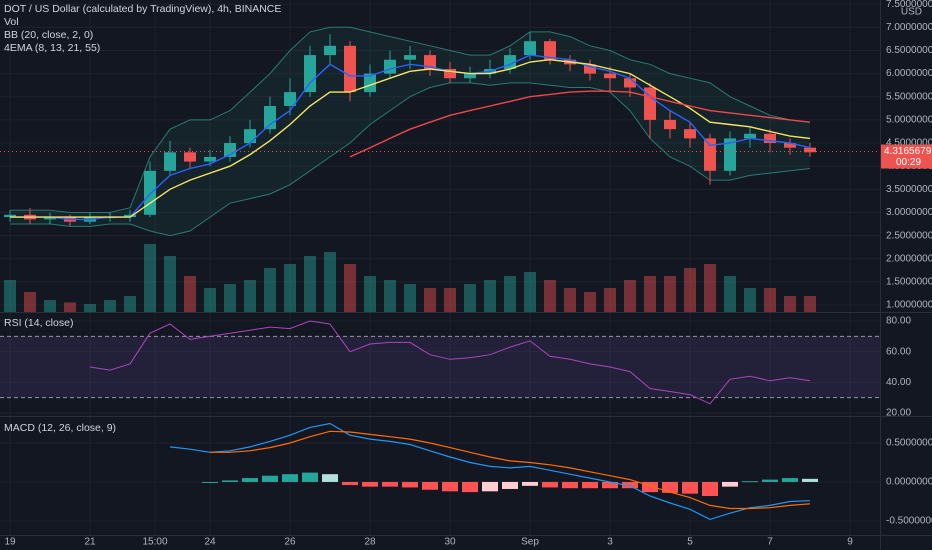 This screenshot has height=550, width=932. I want to click on macd-line, so click(490, 471).